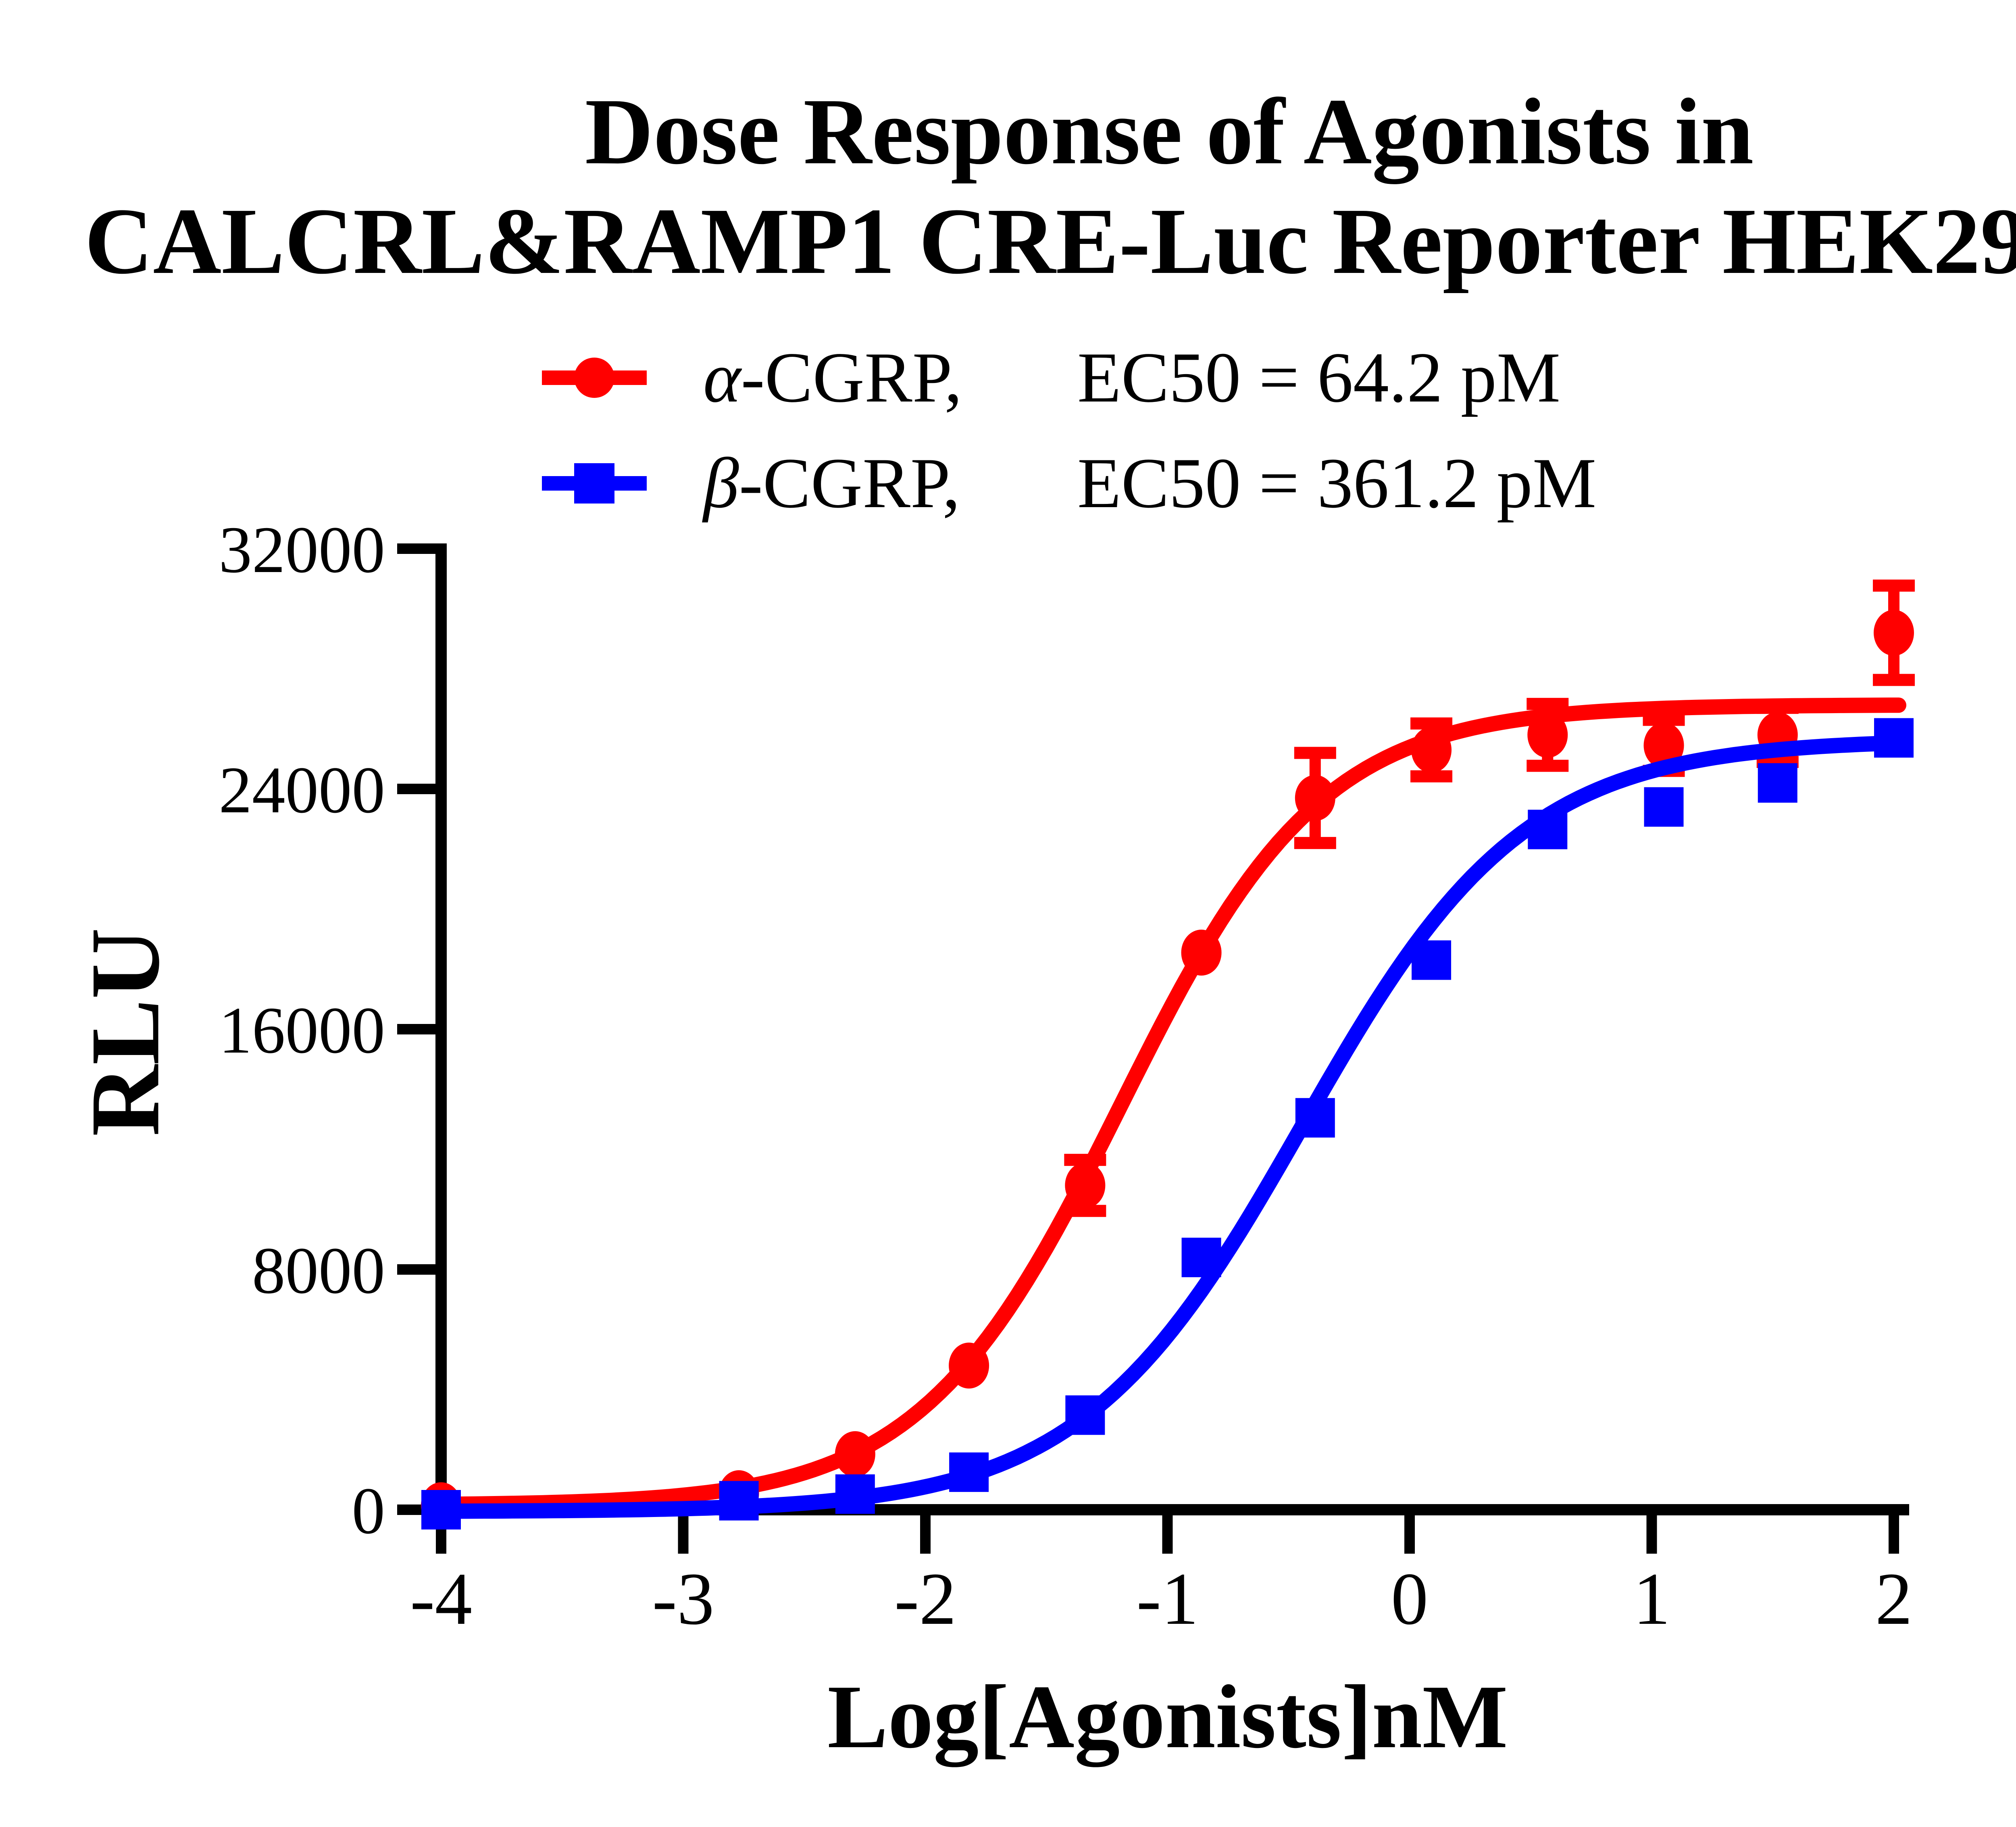 The width and height of the screenshot is (2016, 1827). I want to click on x-axis-title: Log[Agonists]nM, so click(1167, 1716).